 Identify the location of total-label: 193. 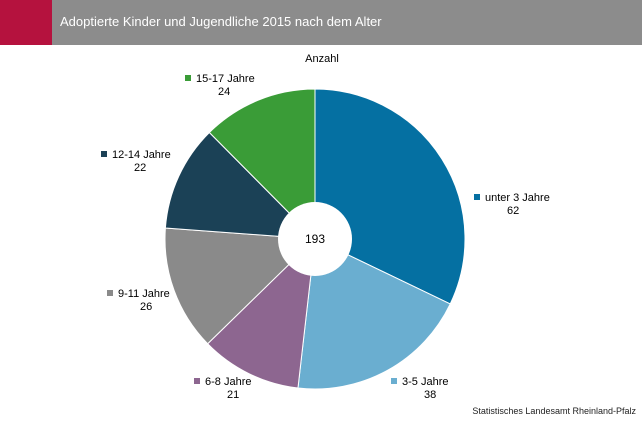
(315, 239).